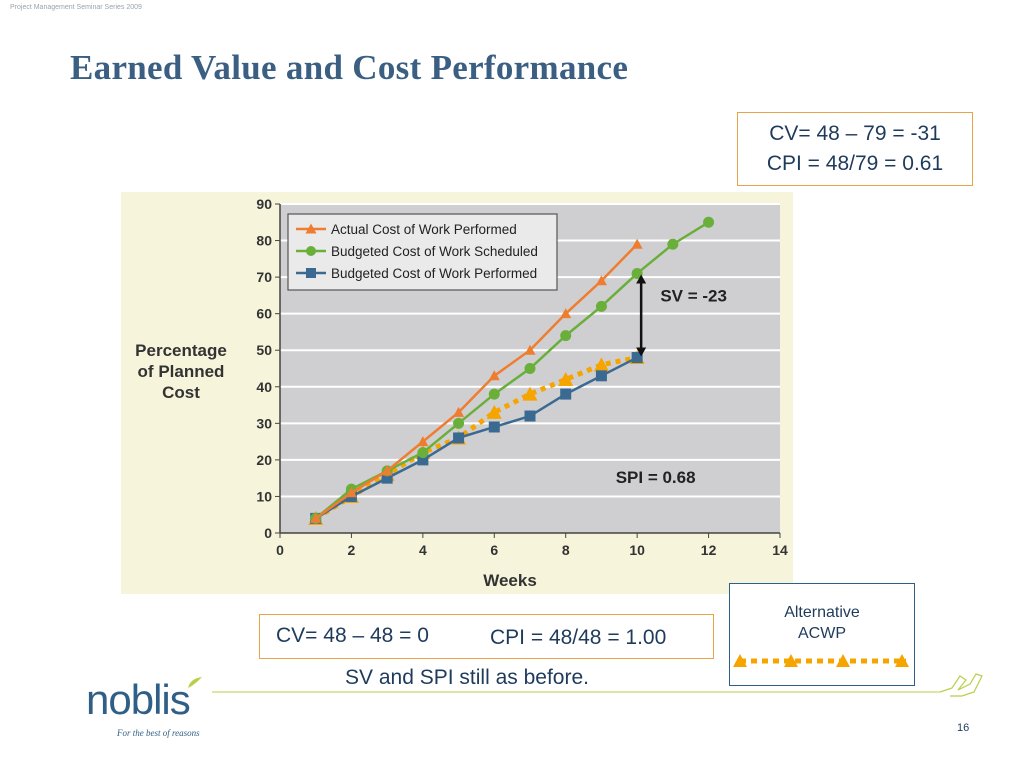  Describe the element at coordinates (855, 149) in the screenshot. I see `cv-cpi-box: CV= 48 – 79 = -31 CPI = 48/79 = 0.61` at that location.